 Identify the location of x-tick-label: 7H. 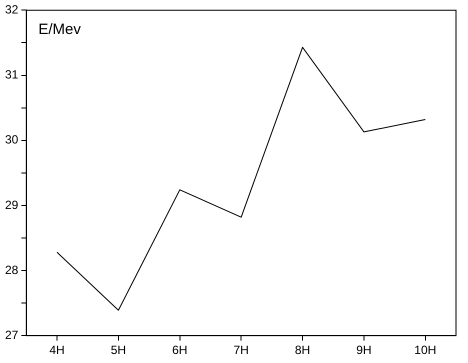
(241, 350).